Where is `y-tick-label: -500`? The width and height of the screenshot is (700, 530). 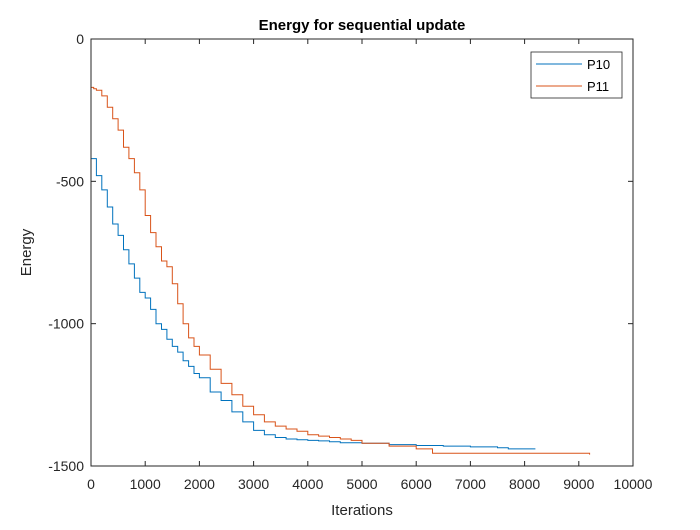
y-tick-label: -500 is located at coordinates (70, 181).